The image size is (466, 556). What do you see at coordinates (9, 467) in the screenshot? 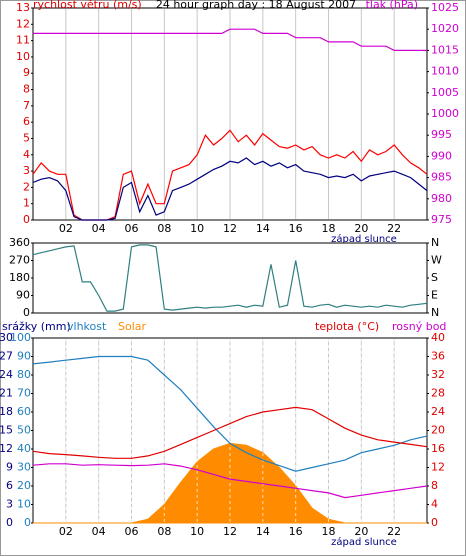
I see `y3-tick-label: 9` at bounding box center [9, 467].